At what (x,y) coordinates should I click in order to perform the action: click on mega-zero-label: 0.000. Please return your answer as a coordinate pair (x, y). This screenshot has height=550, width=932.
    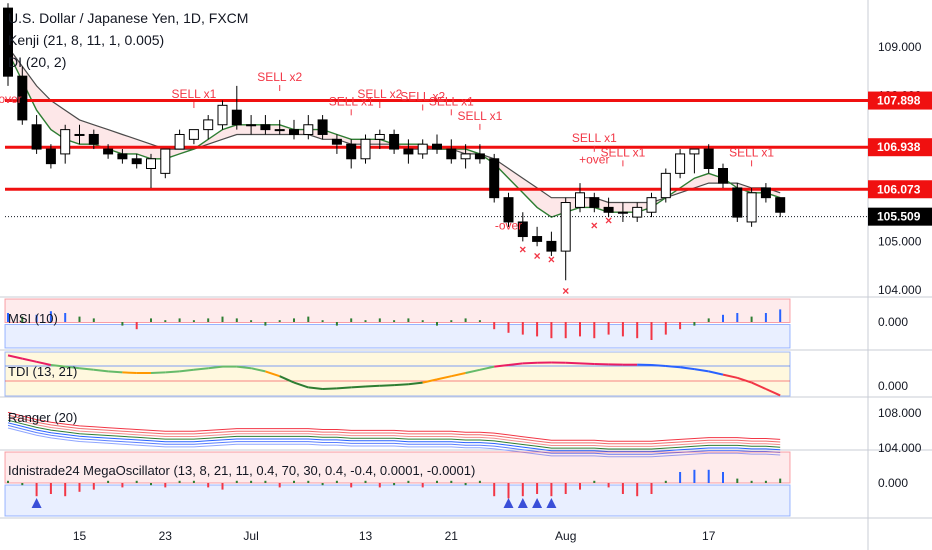
    Looking at the image, I should click on (893, 483).